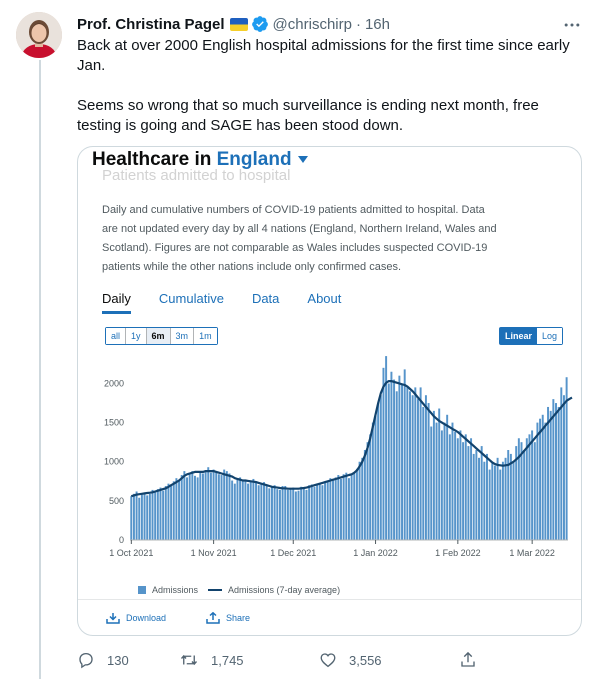 The image size is (598, 679). Describe the element at coordinates (302, 160) in the screenshot. I see `chevron-down-icon` at that location.